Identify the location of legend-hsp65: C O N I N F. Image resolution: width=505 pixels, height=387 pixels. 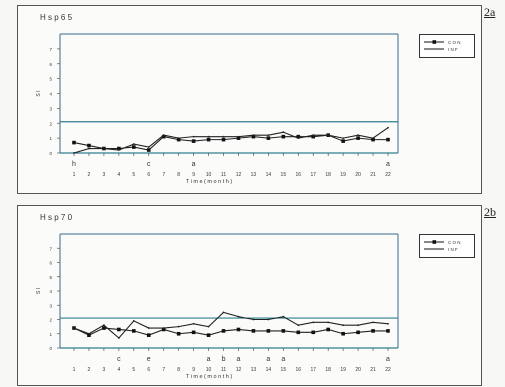
(447, 46).